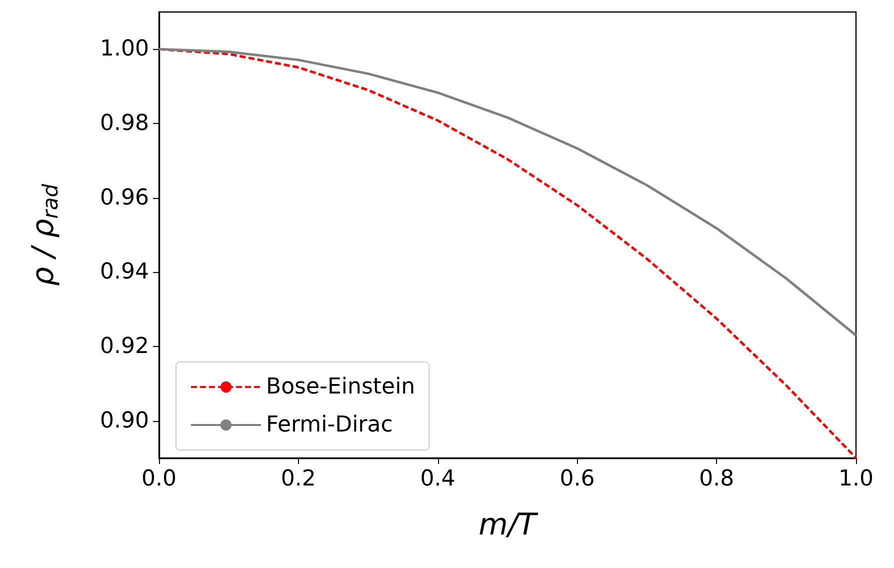 The image size is (894, 568). I want to click on legend-label: Bose-Einstein, so click(341, 387).